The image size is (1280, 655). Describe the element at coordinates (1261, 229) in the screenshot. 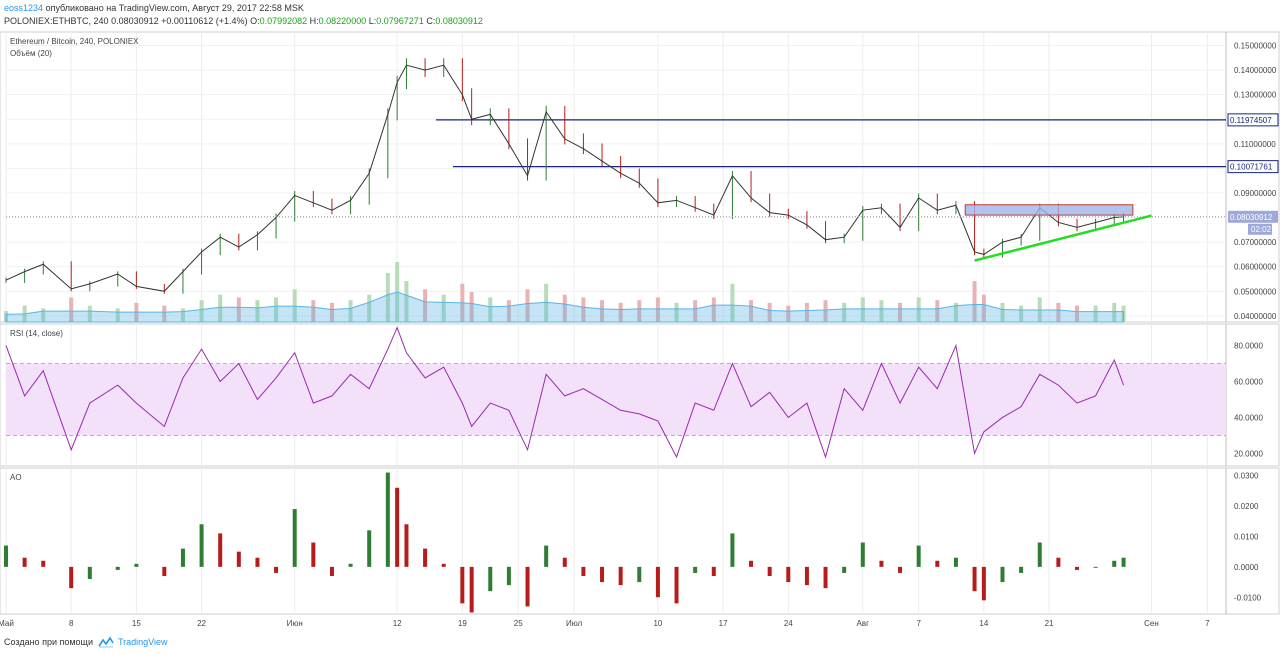

I see `countdown-label: 02:02` at that location.